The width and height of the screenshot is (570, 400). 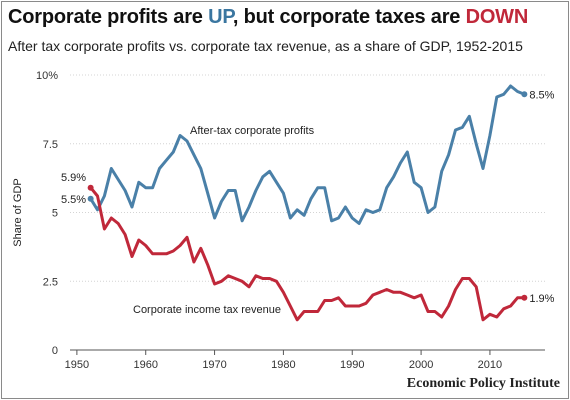 I want to click on x-tick-label: 2010, so click(x=490, y=365).